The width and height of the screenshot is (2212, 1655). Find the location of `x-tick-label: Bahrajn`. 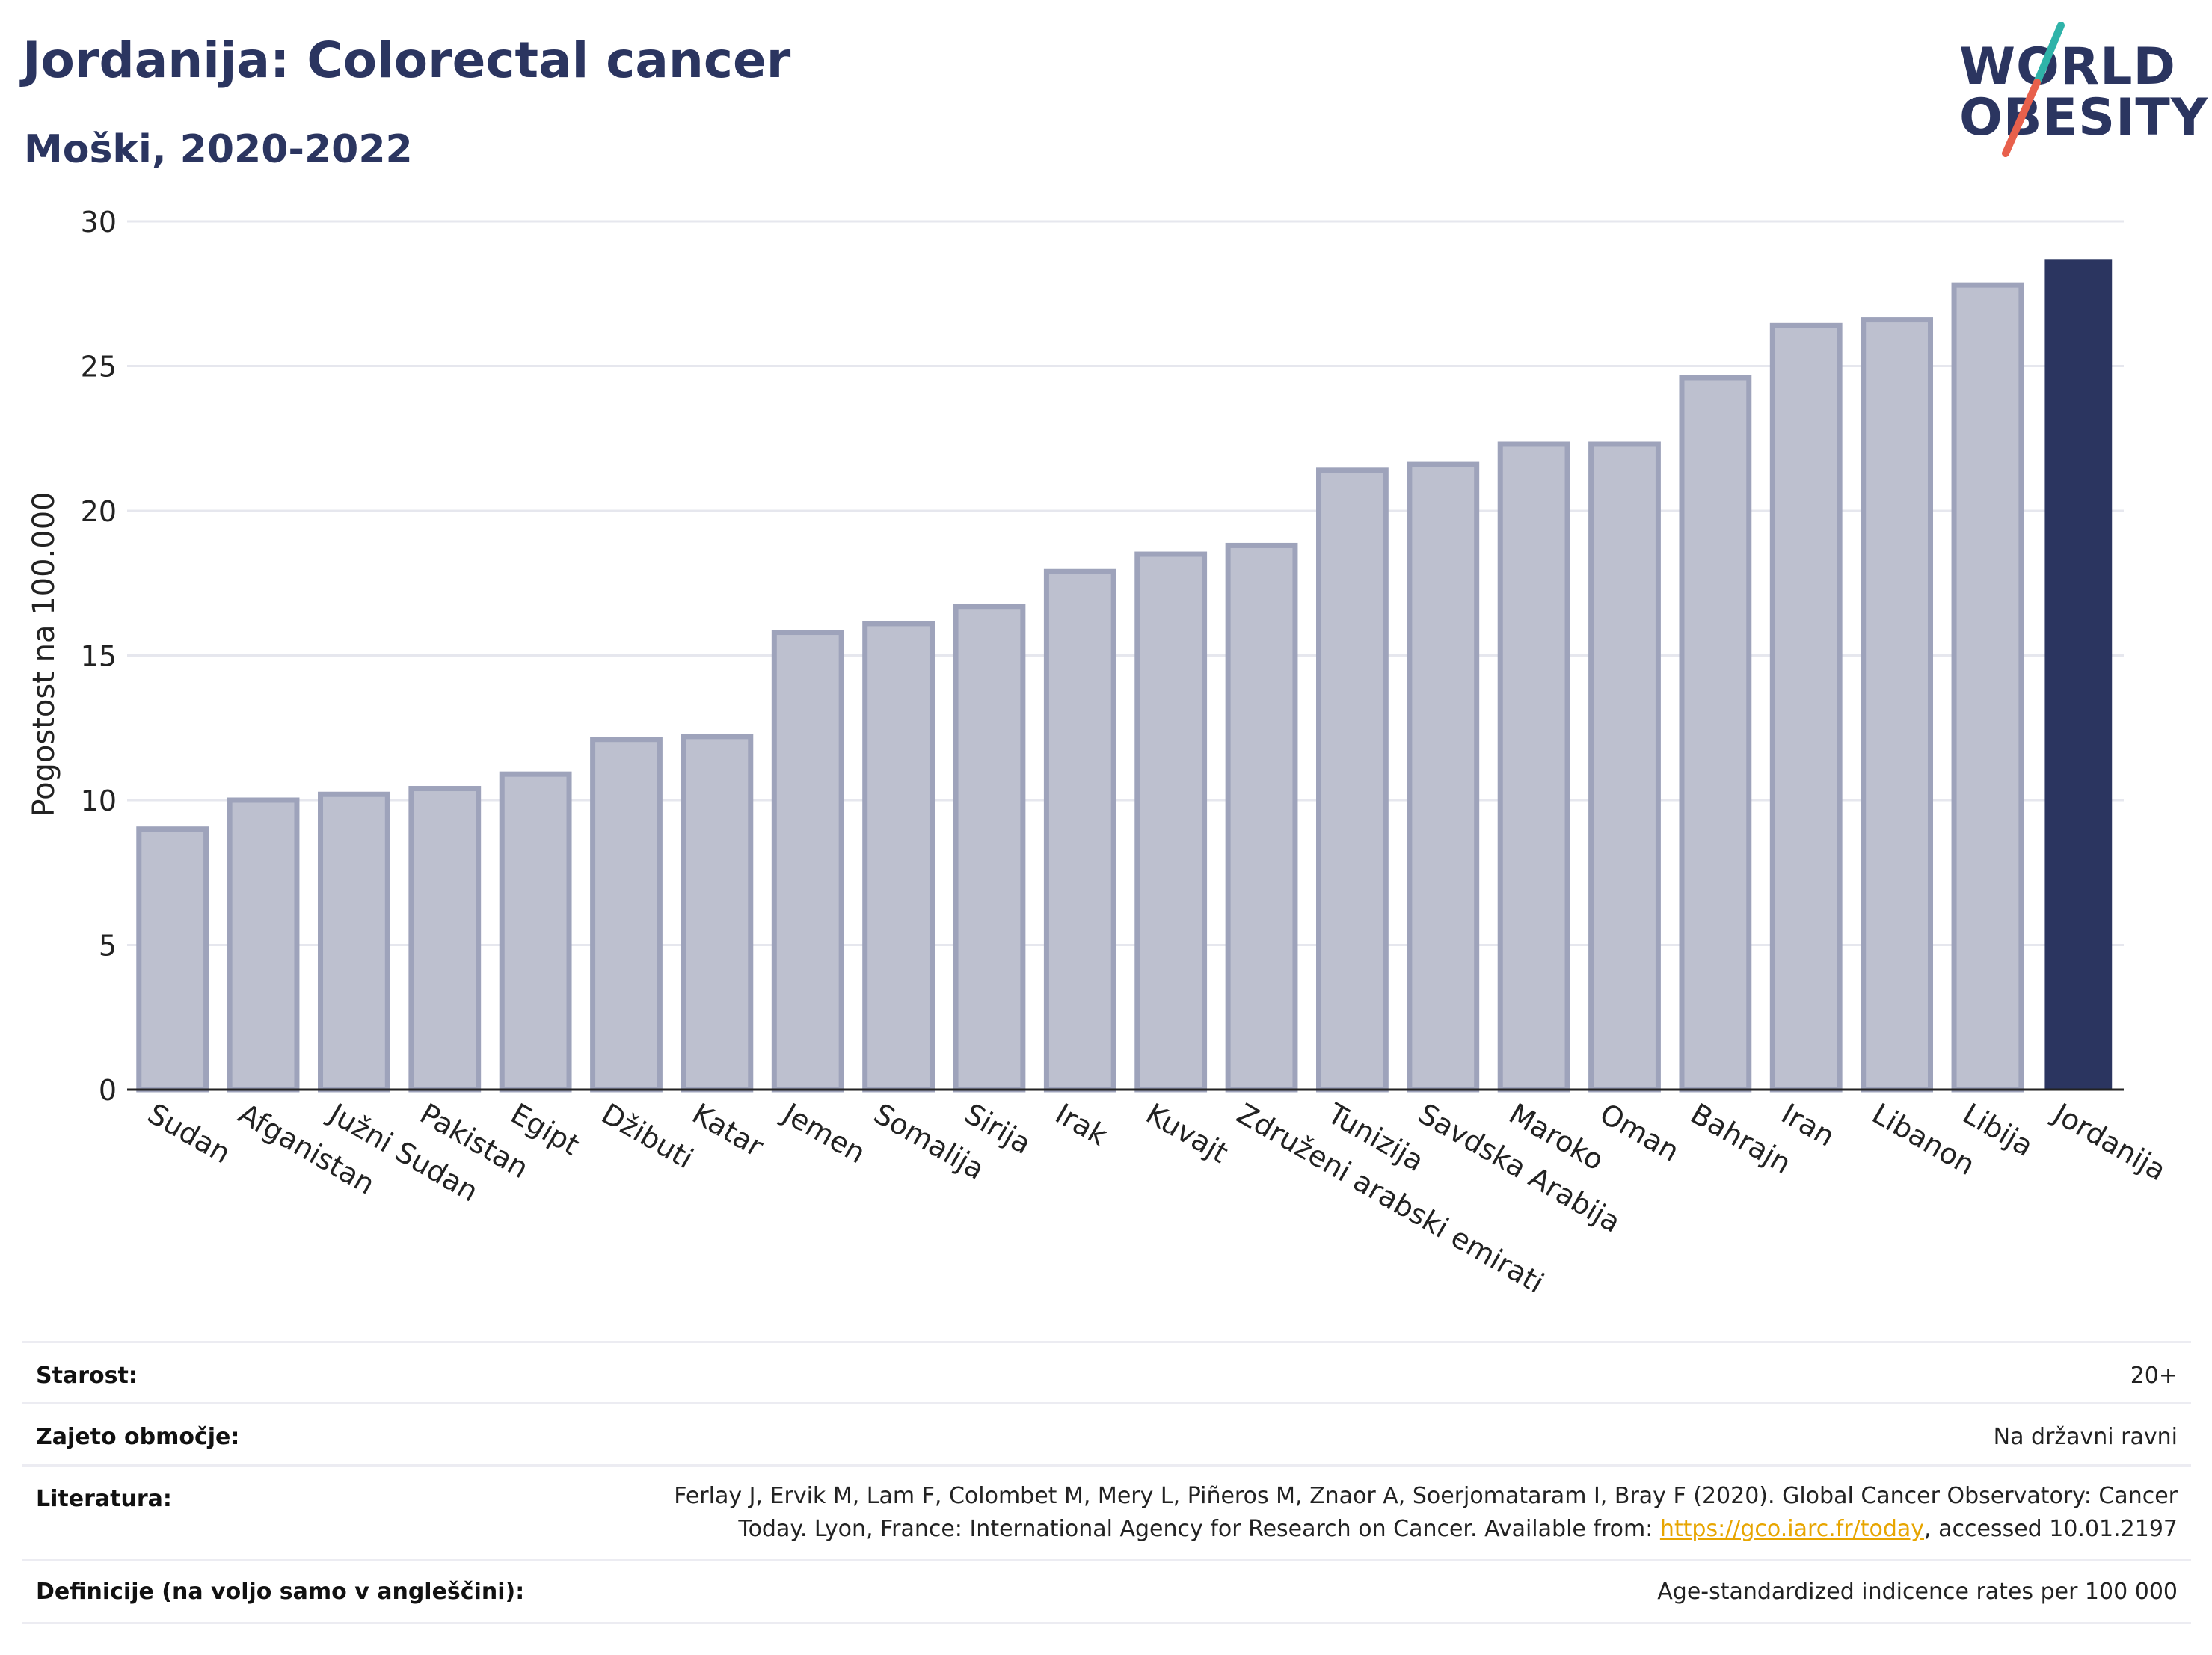

x-tick-label: Bahrajn is located at coordinates (1740, 1139).